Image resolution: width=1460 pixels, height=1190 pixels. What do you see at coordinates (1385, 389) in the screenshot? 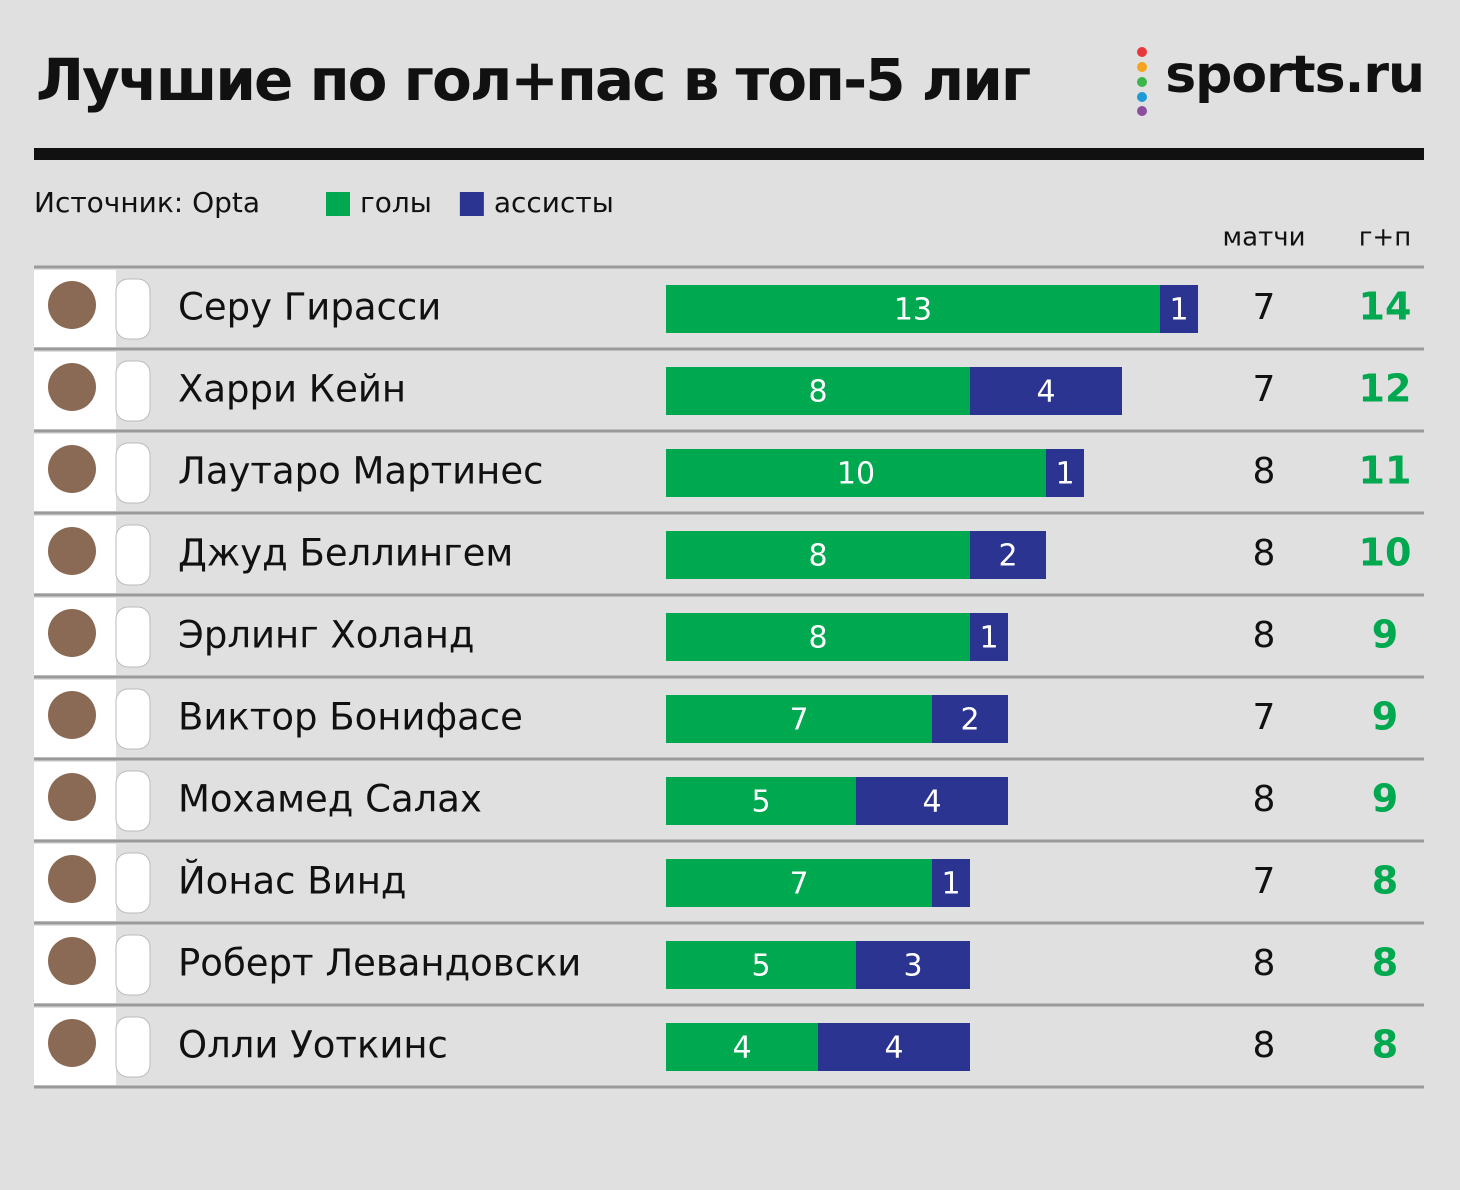
I see `total: 12` at bounding box center [1385, 389].